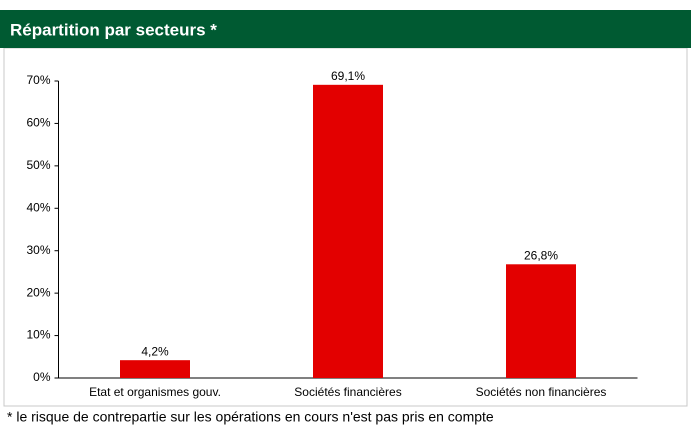 The height and width of the screenshot is (427, 691). Describe the element at coordinates (541, 255) in the screenshot. I see `data-label: 26,8%` at that location.